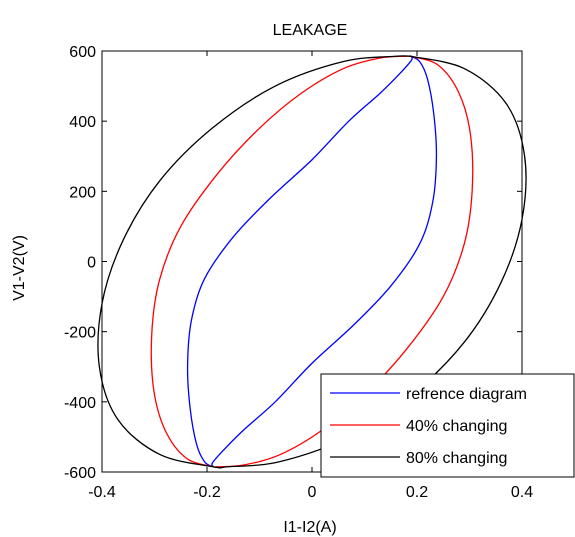  I want to click on chart-title: LEAKAGE, so click(310, 30).